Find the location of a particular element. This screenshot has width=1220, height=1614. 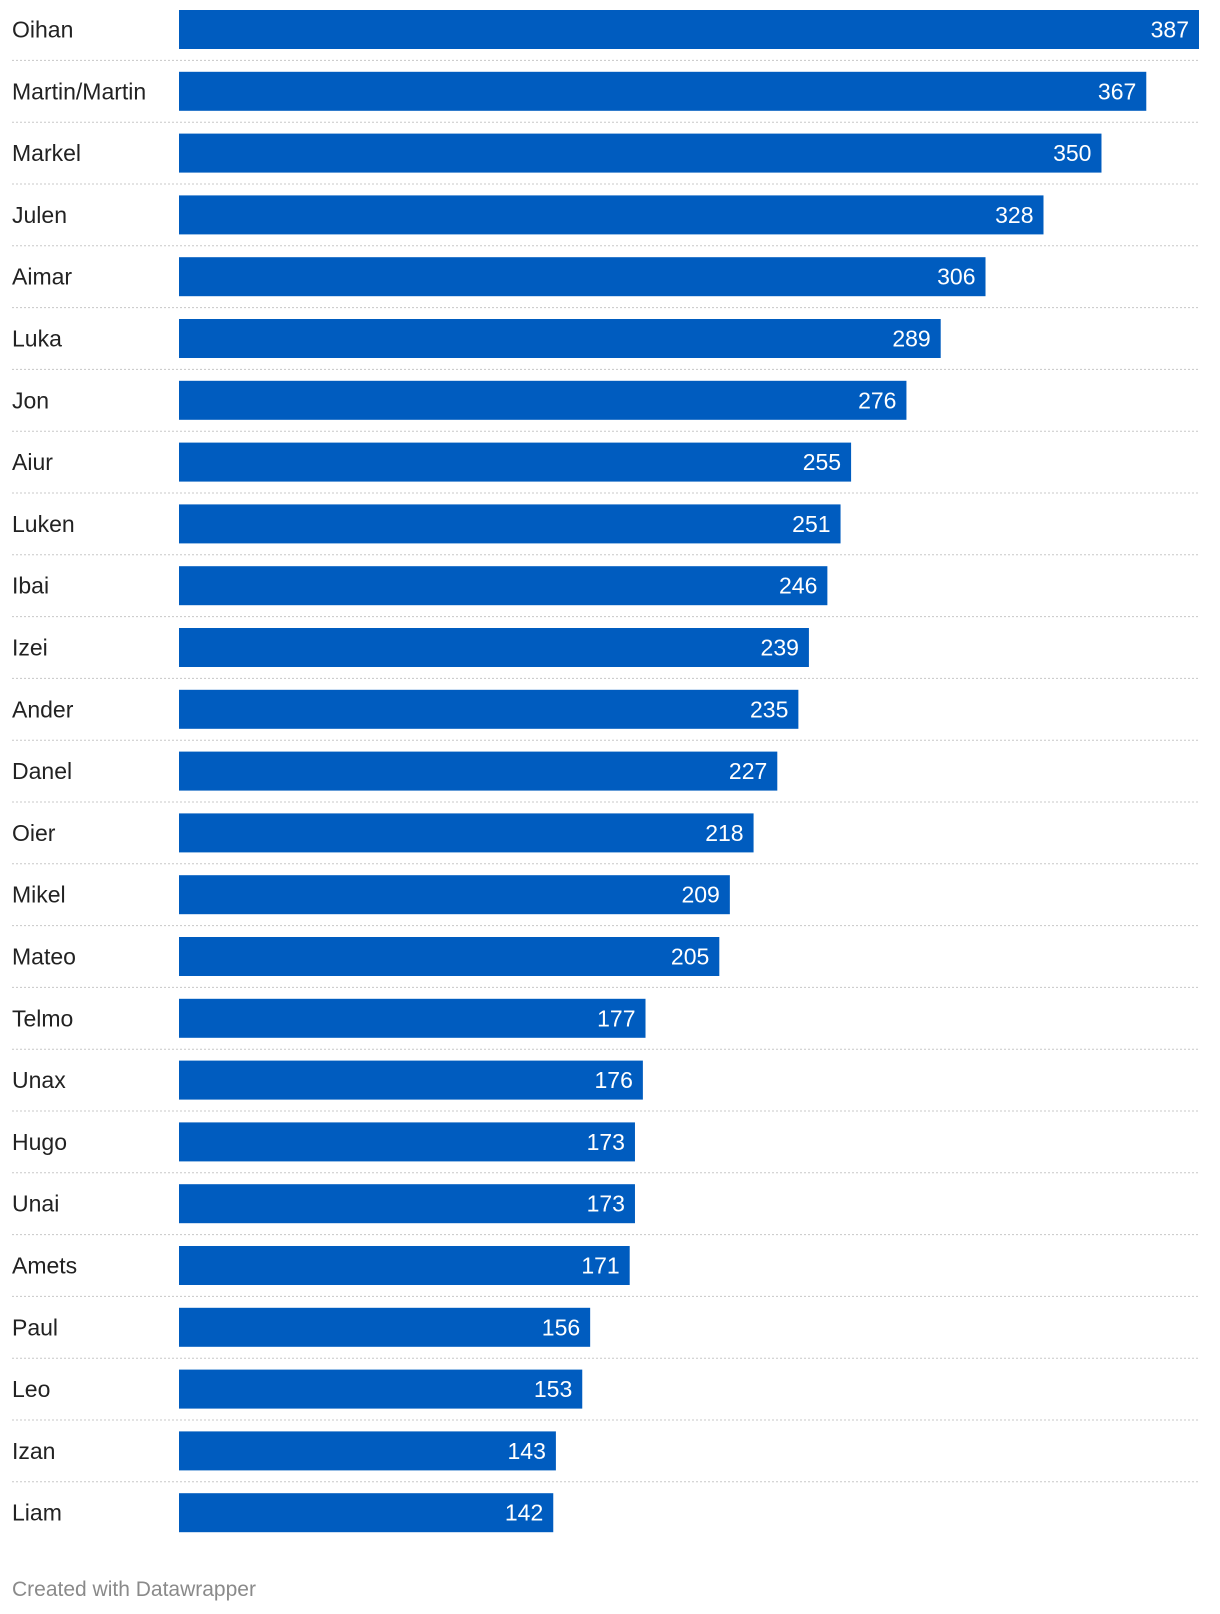

category-label: Jon is located at coordinates (30, 400).